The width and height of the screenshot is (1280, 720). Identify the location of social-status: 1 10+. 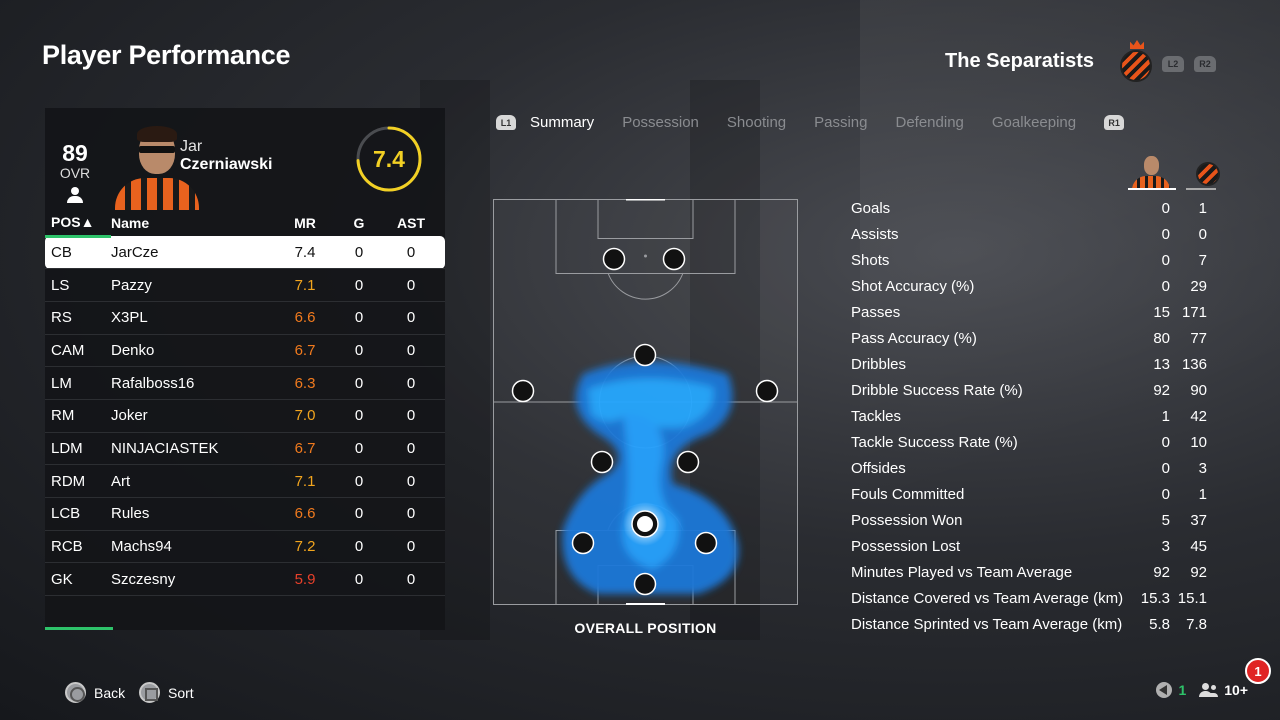
(1202, 690).